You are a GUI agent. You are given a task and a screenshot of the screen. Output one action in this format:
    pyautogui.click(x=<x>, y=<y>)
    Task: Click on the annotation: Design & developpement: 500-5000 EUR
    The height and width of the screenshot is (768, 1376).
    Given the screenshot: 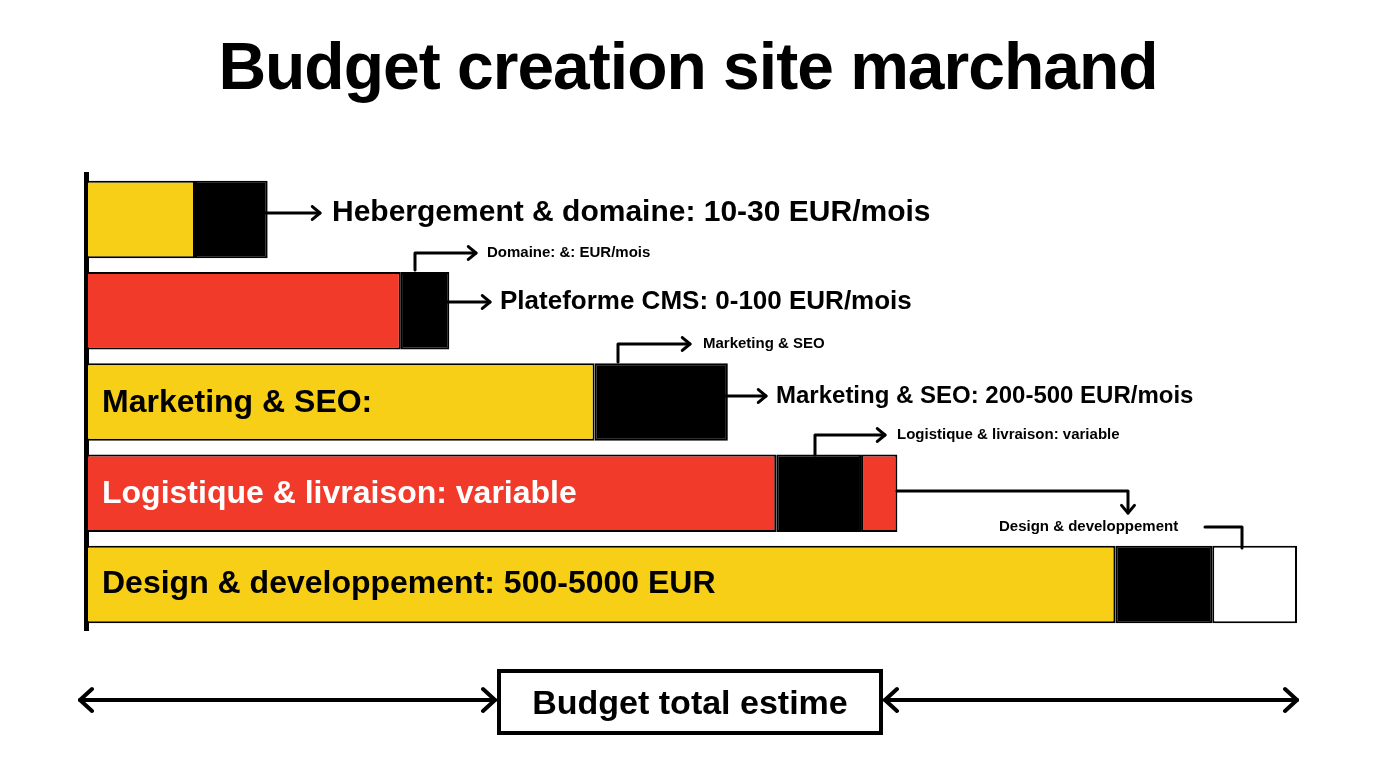 What is the action you would take?
    pyautogui.click(x=409, y=581)
    